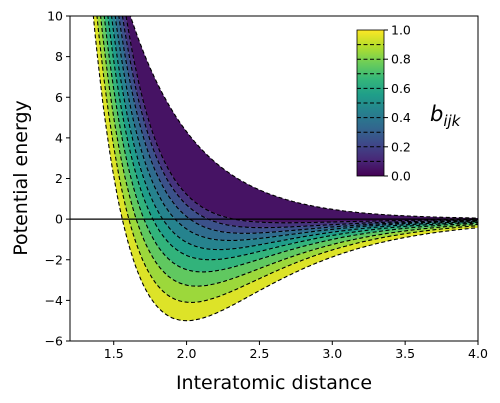 Image resolution: width=500 pixels, height=403 pixels. Describe the element at coordinates (296, 351) in the screenshot. I see `x-axis-ticks: 1.5 2.0 2.5 3.0 3.5 4.0` at that location.